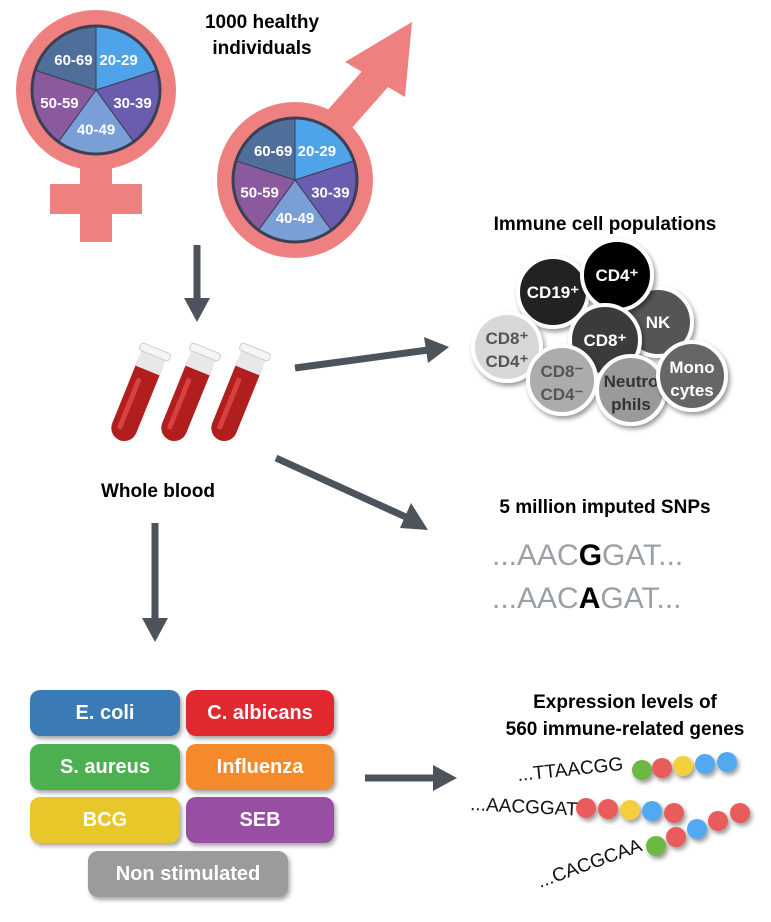  I want to click on expression-title-1: Expression levels of, so click(625, 702).